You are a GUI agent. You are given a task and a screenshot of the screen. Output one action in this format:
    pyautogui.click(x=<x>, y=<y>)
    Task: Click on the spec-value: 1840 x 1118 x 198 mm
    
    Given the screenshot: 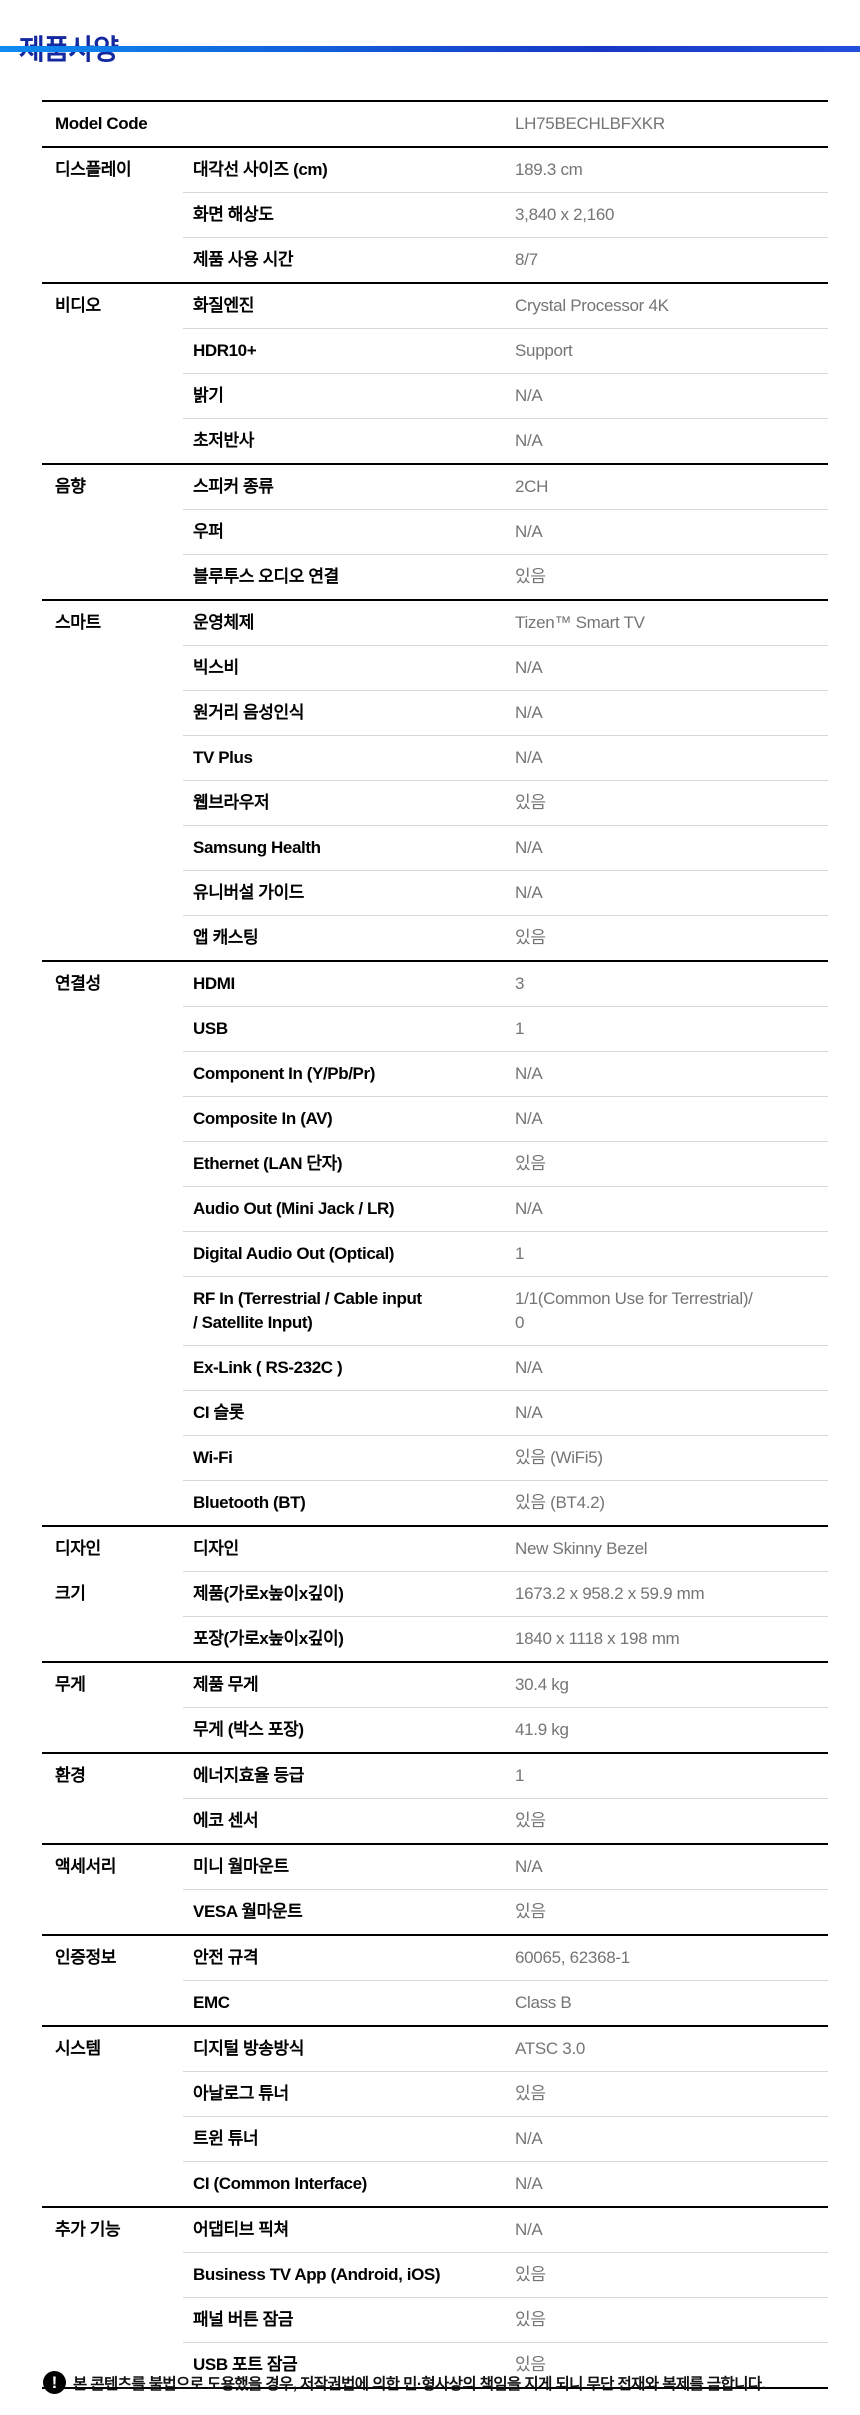 What is the action you would take?
    pyautogui.click(x=597, y=1638)
    